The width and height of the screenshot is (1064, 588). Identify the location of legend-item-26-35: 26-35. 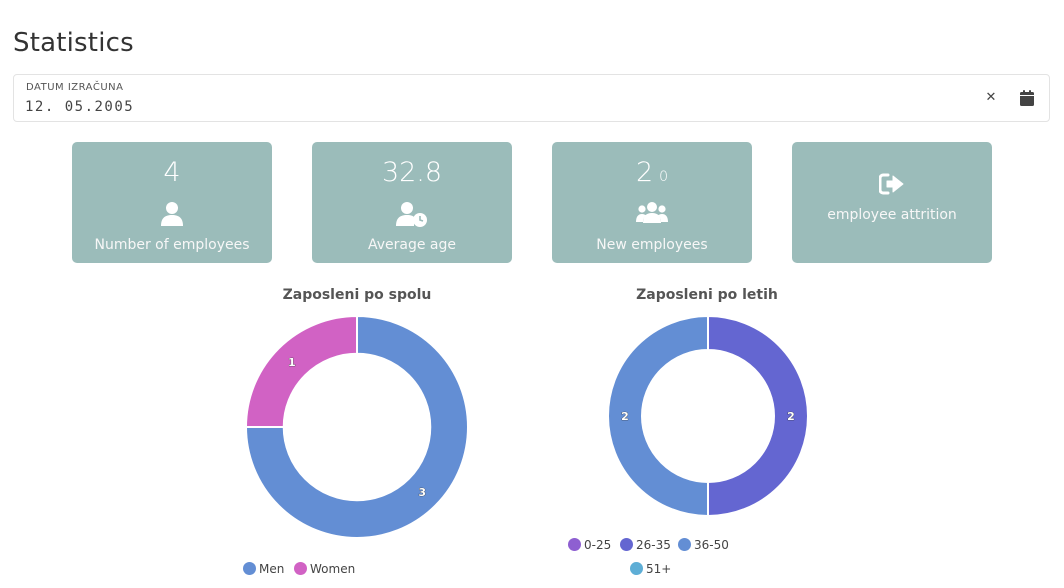
(645, 545).